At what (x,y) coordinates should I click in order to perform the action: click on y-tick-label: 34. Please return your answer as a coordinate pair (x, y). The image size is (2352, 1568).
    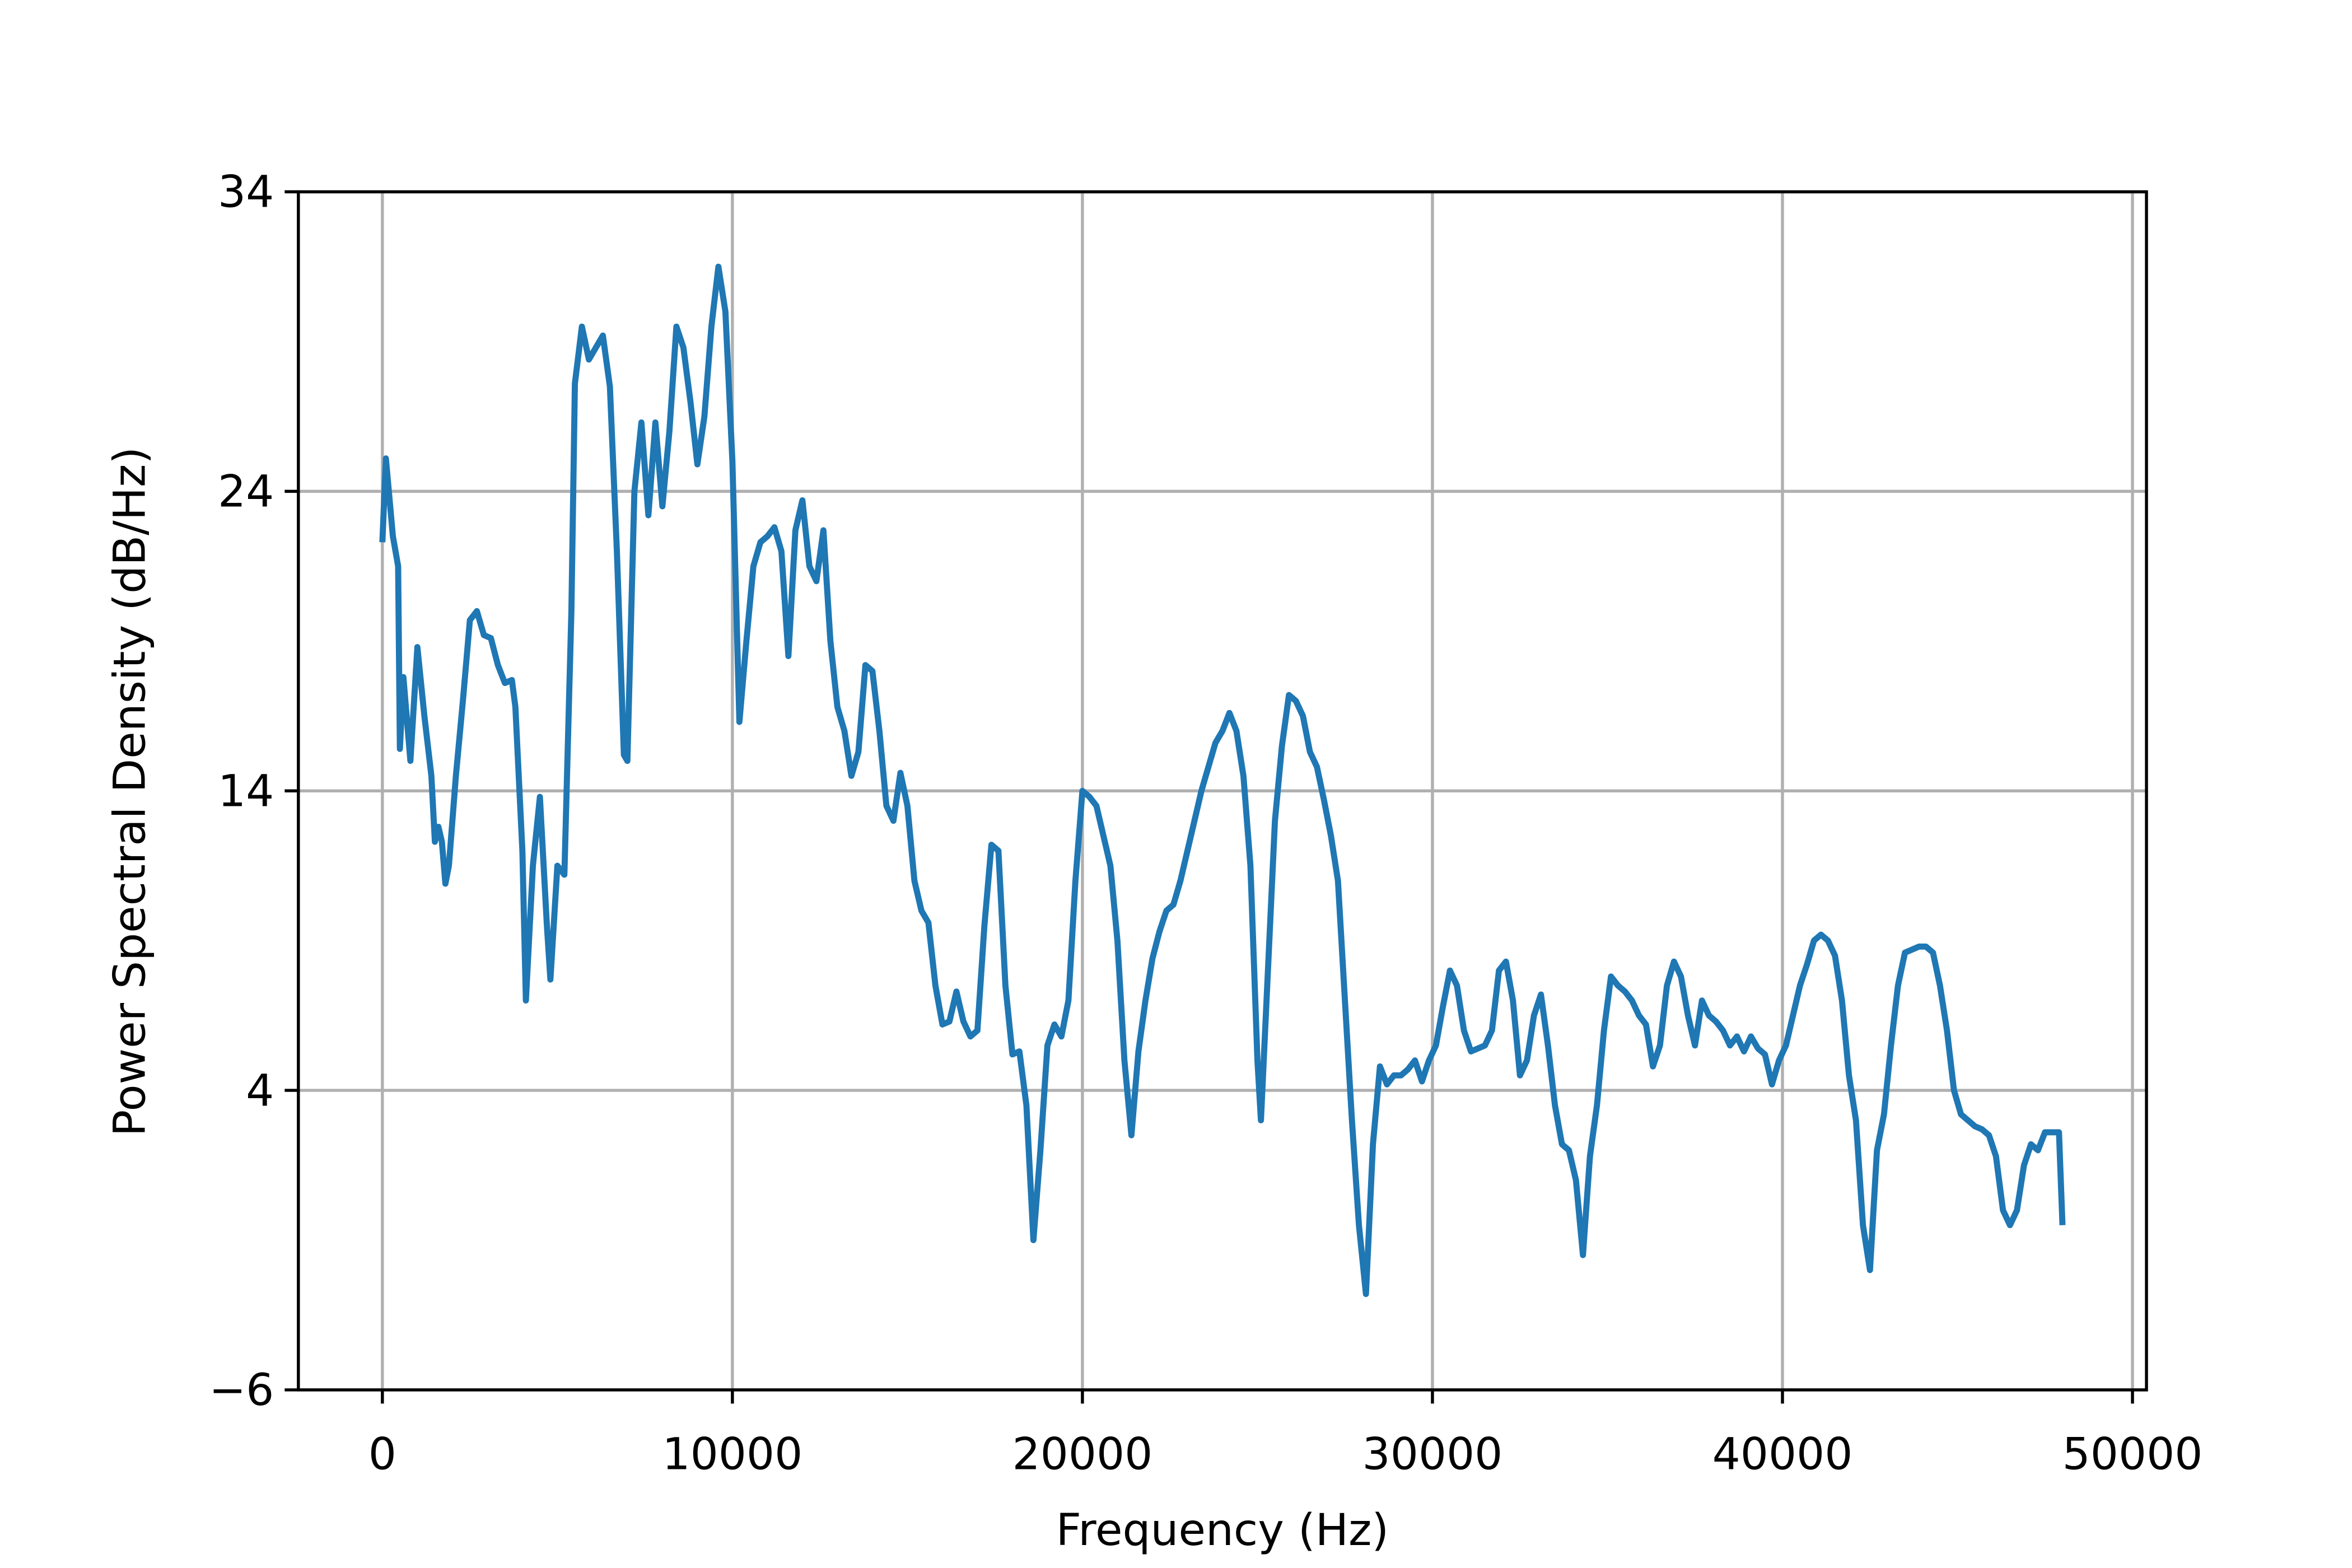
    Looking at the image, I should click on (246, 192).